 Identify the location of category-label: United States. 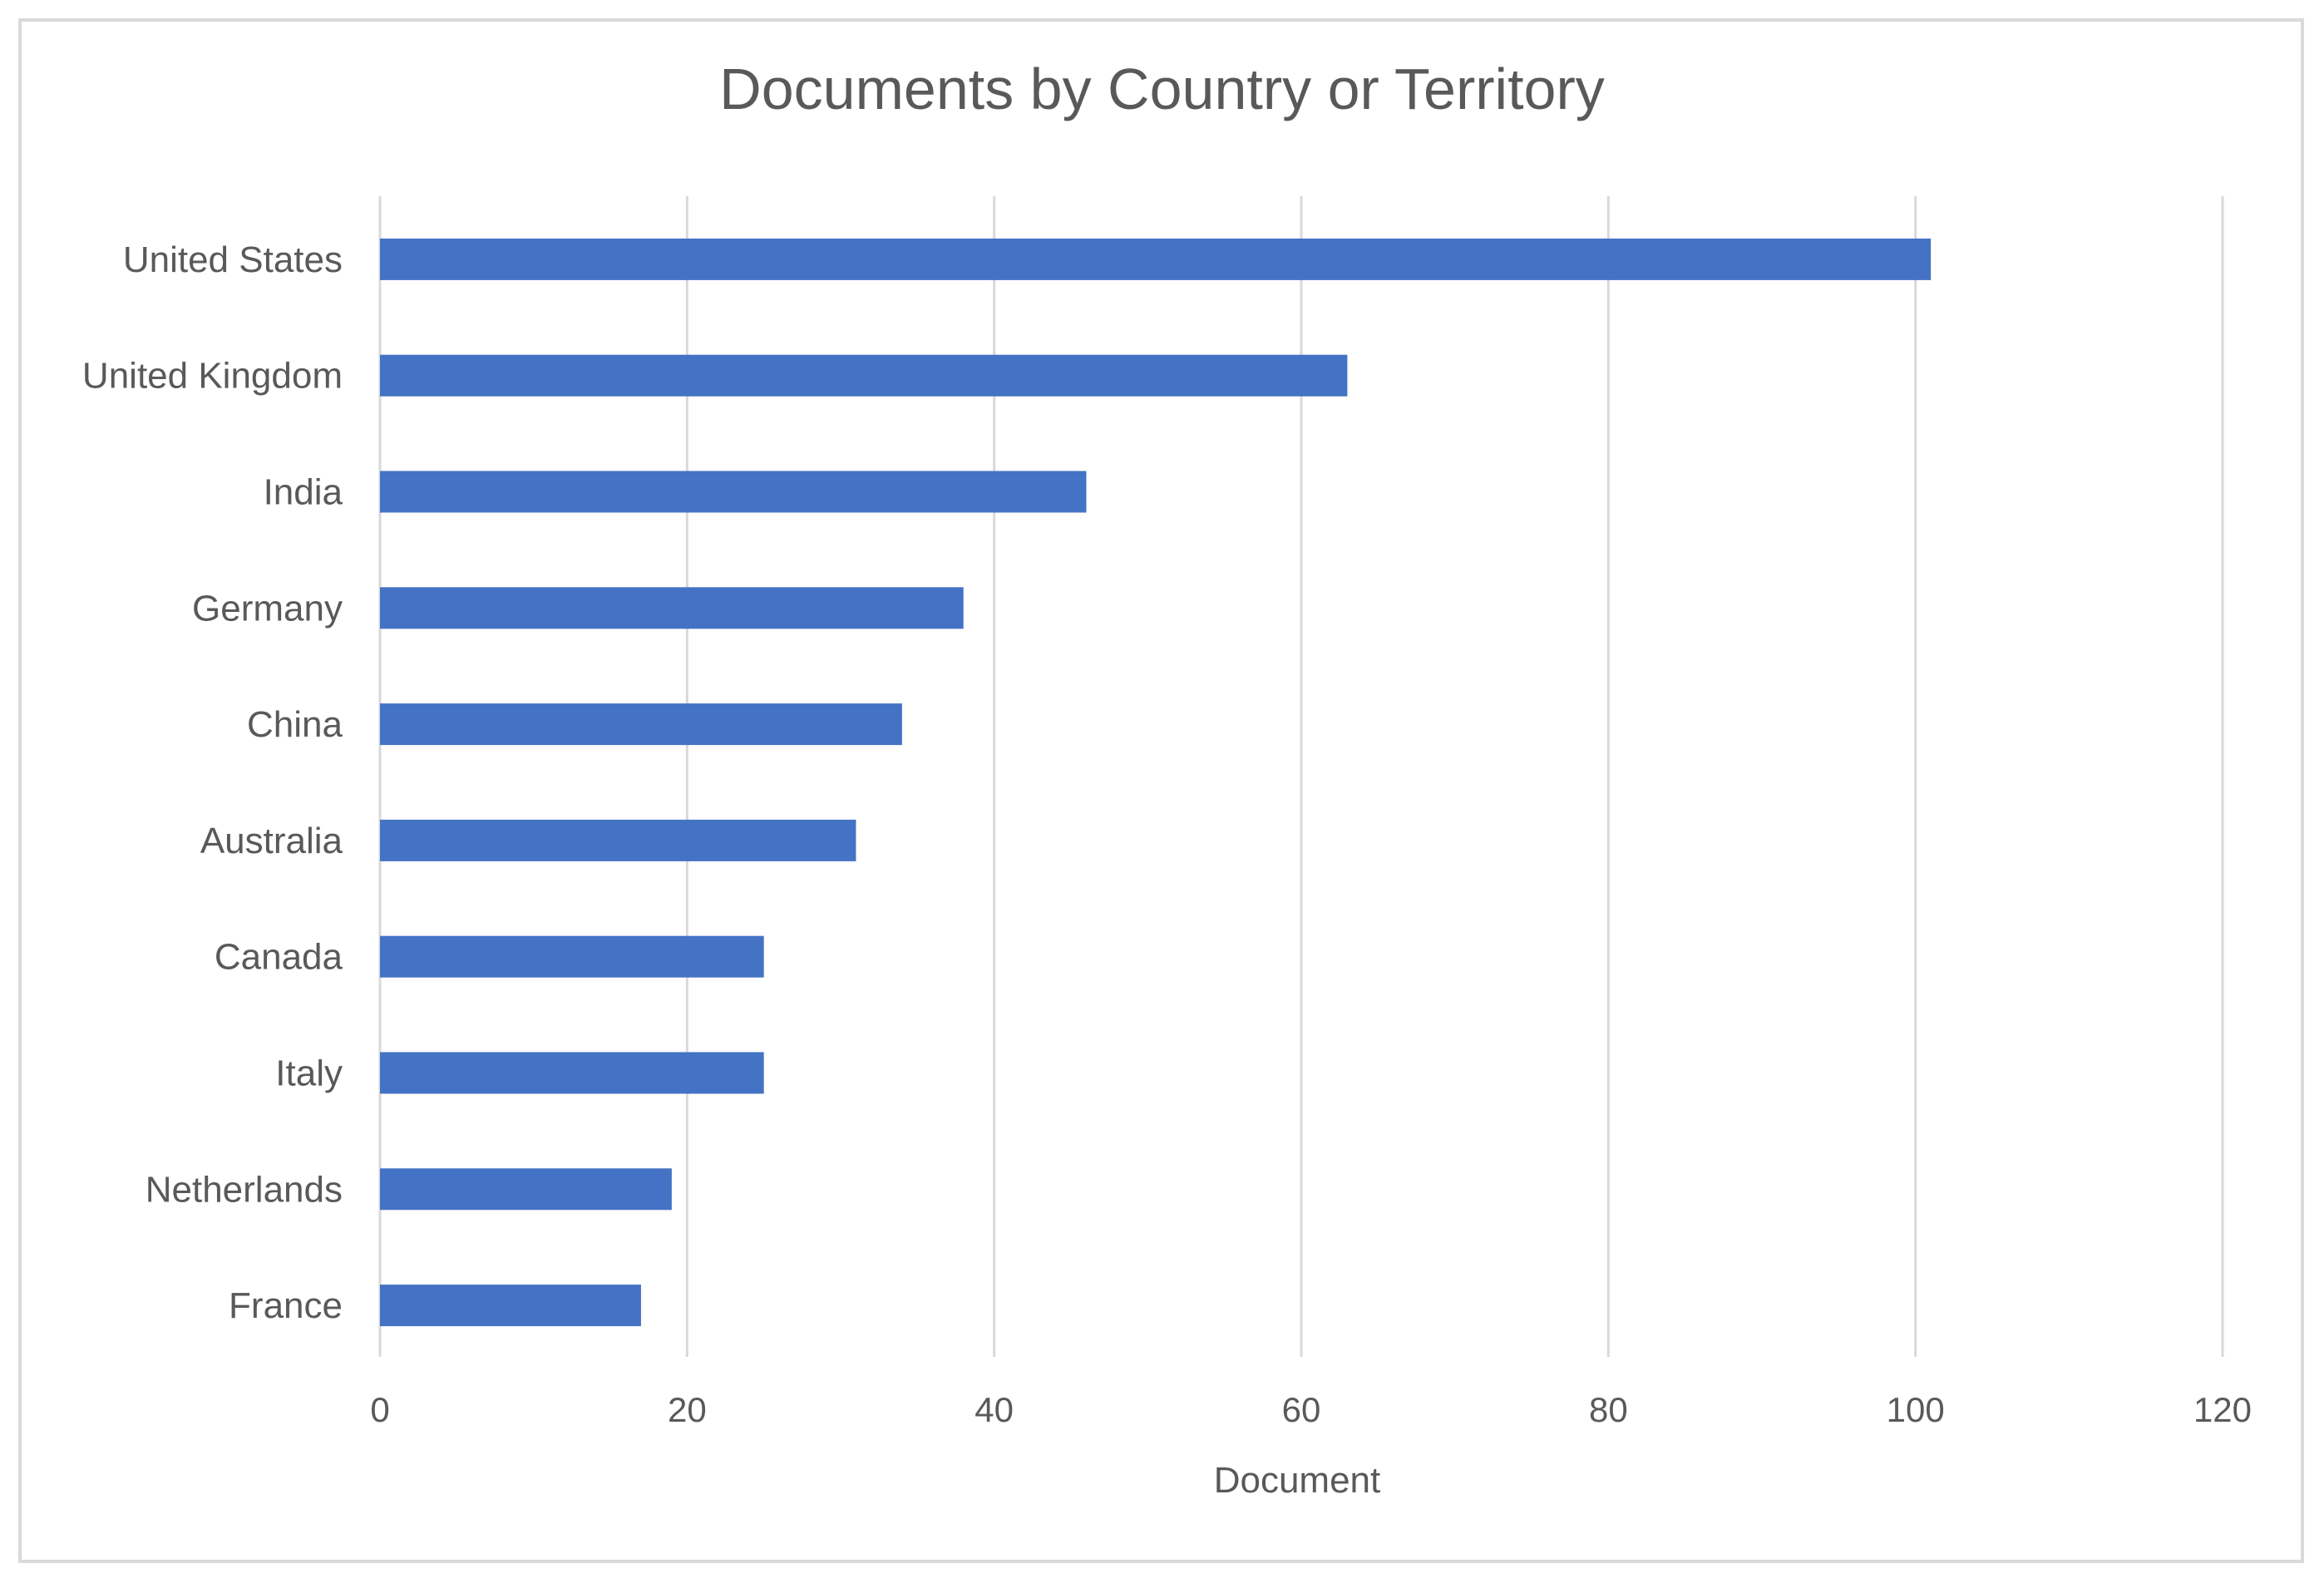
(233, 259).